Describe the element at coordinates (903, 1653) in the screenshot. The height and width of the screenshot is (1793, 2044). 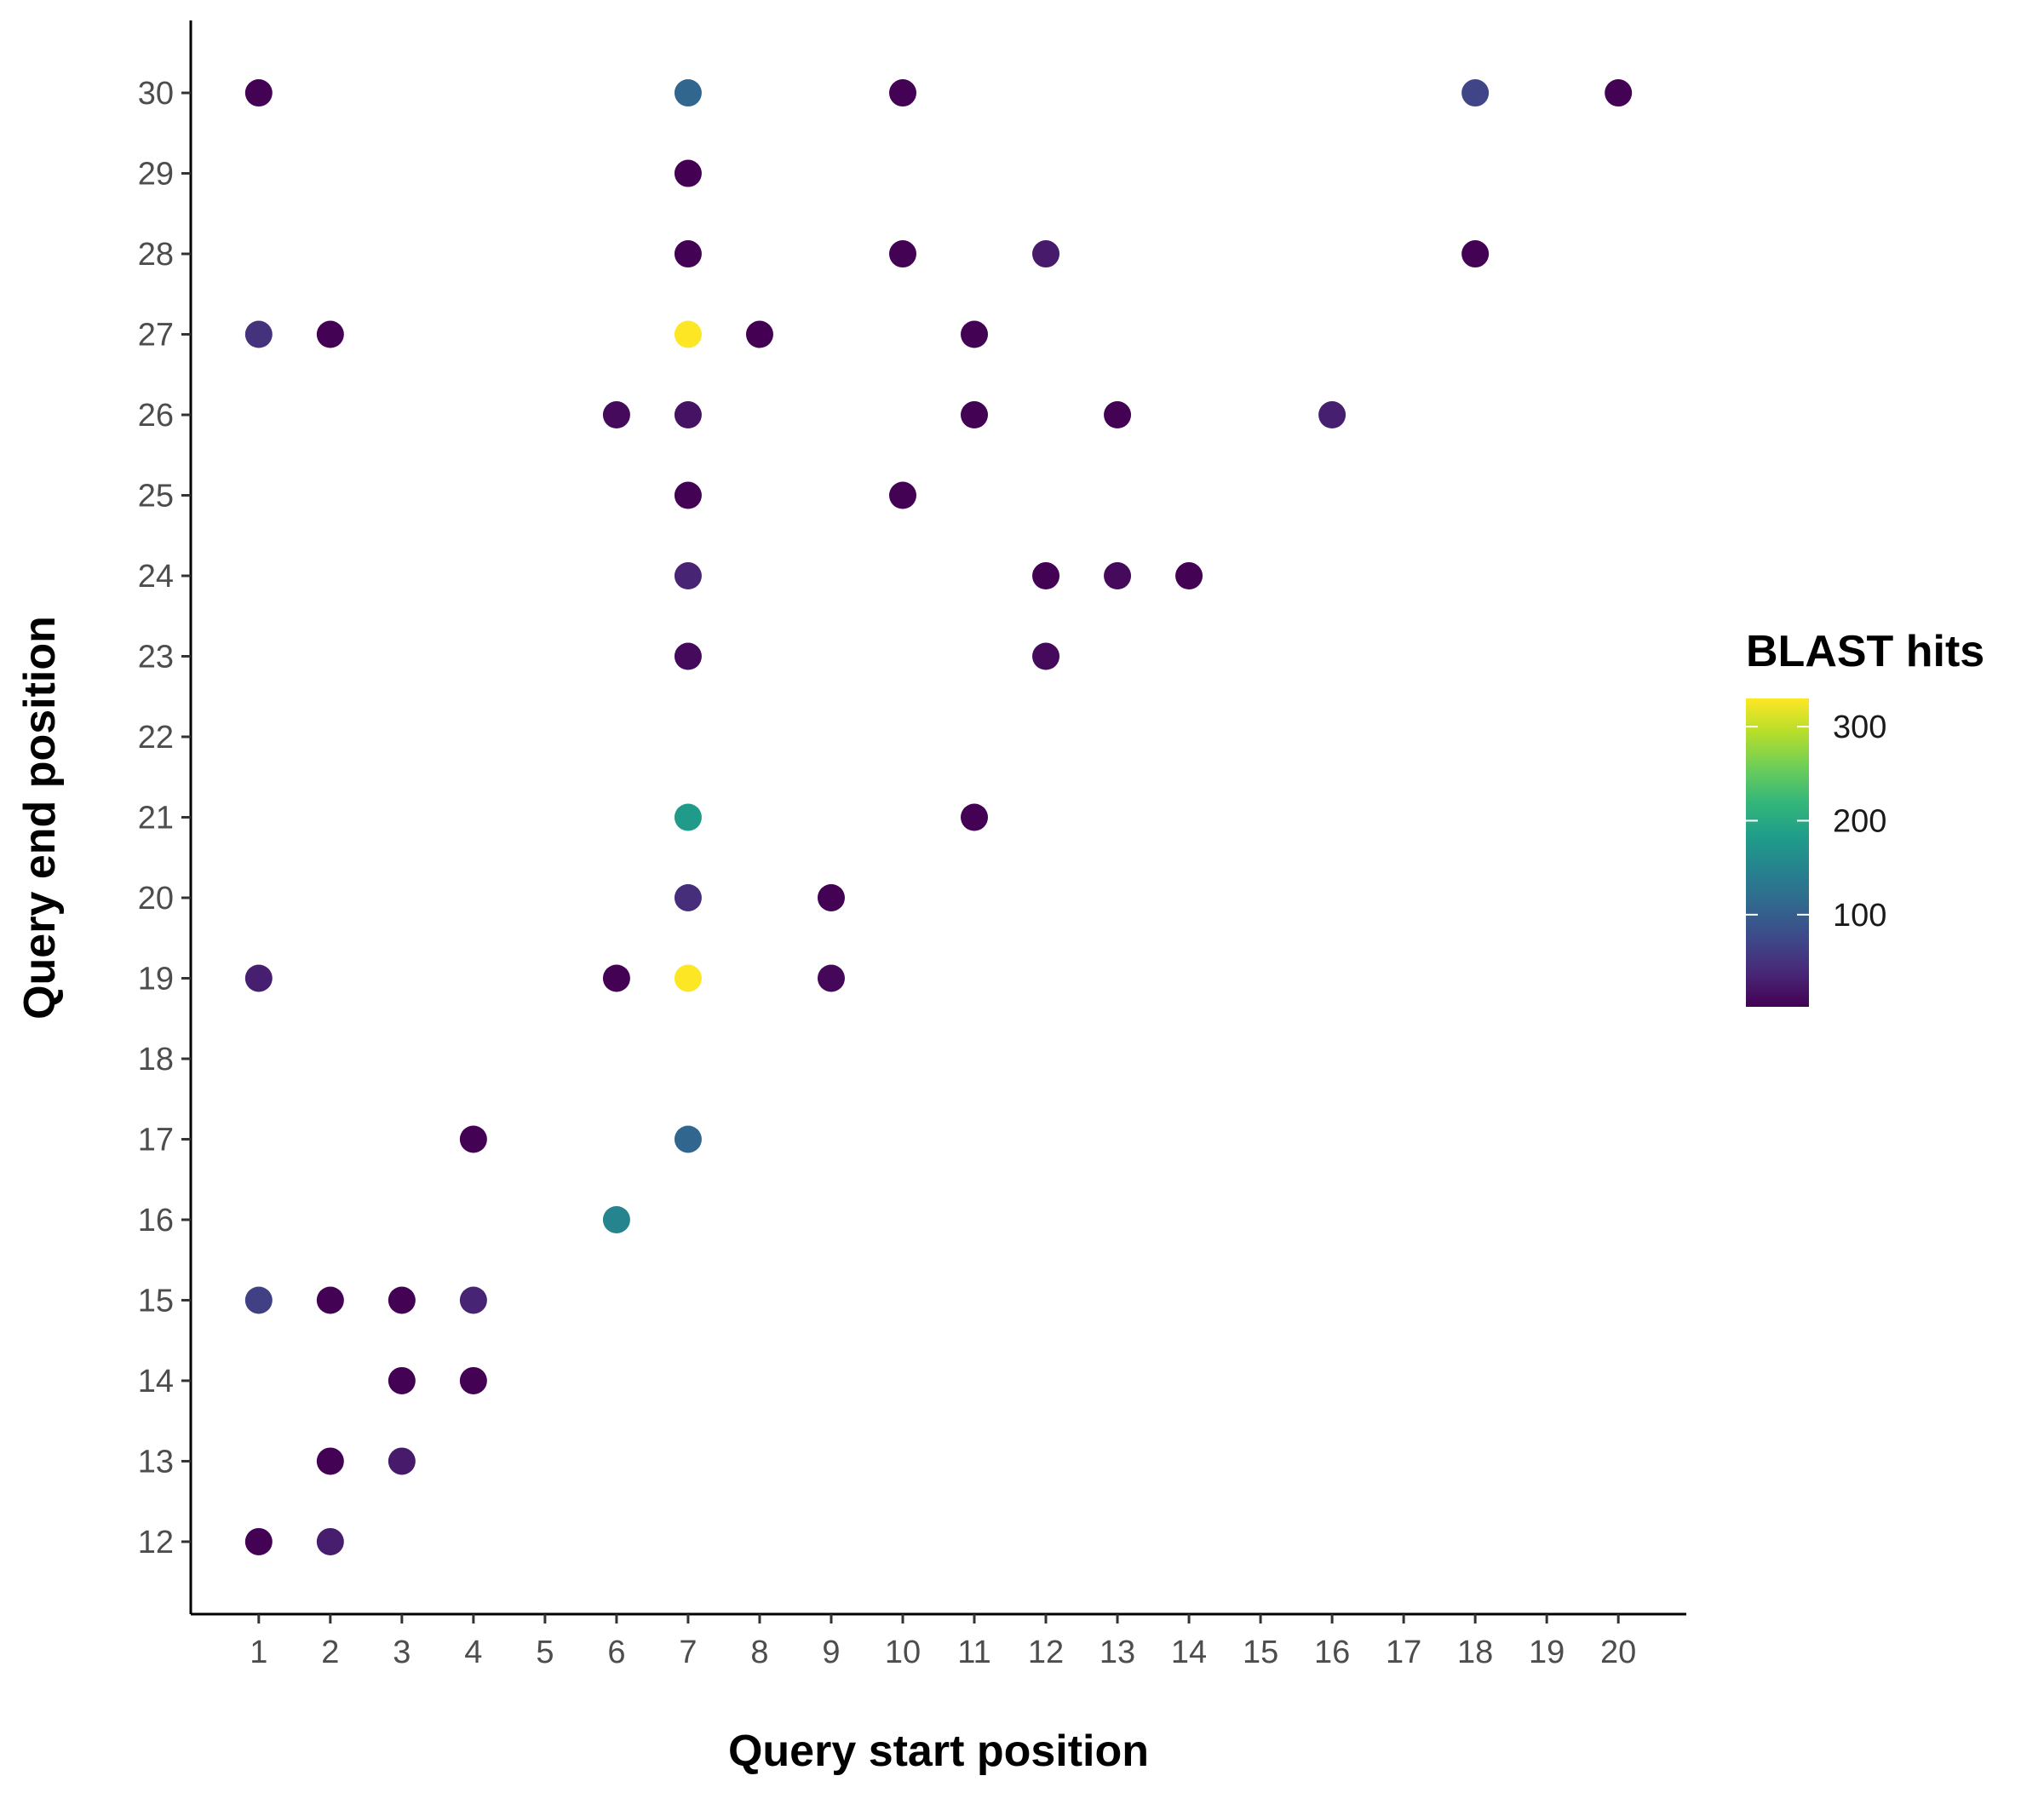
I see `x-tick-label: 10` at that location.